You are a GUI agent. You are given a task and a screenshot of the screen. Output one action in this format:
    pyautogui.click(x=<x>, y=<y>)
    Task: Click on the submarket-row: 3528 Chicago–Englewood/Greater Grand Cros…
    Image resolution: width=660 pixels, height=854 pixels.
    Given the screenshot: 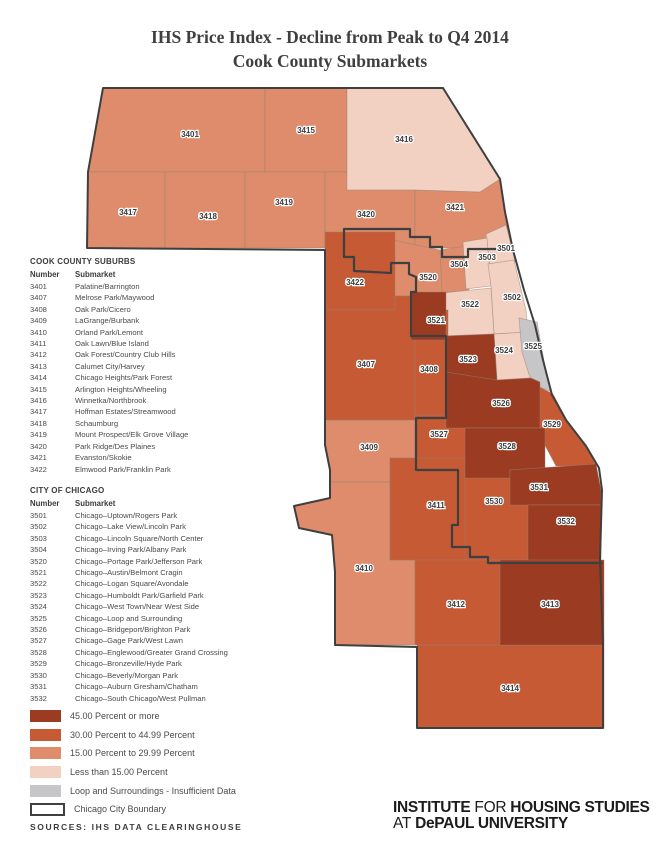 What is the action you would take?
    pyautogui.click(x=129, y=652)
    